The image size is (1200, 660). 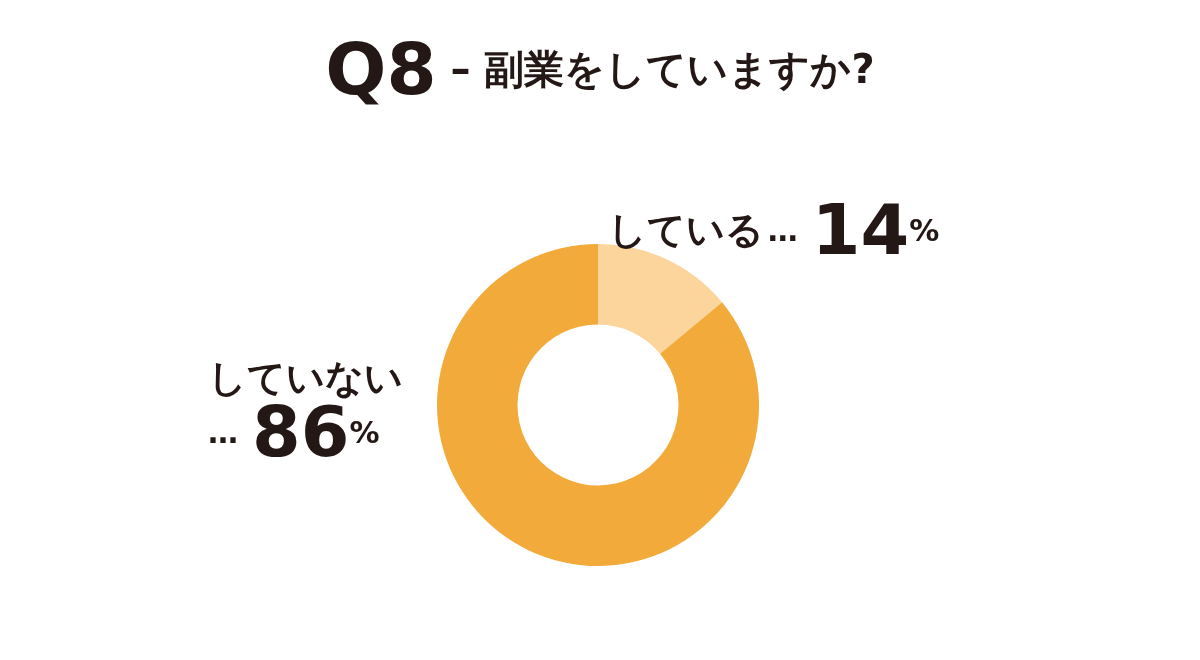 I want to click on data-label: …14%, so click(x=853, y=230).